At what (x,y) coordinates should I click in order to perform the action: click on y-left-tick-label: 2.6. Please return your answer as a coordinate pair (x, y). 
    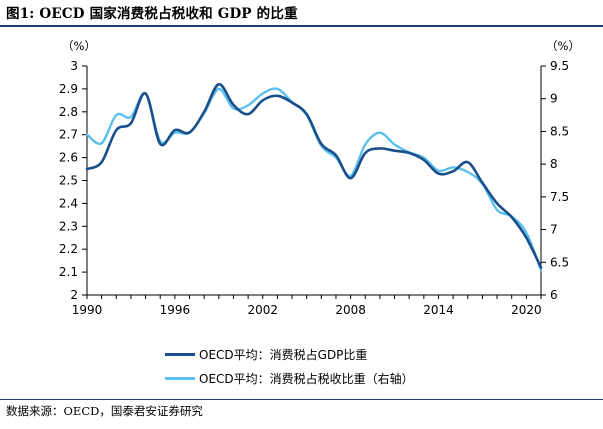
    Looking at the image, I should click on (68, 158).